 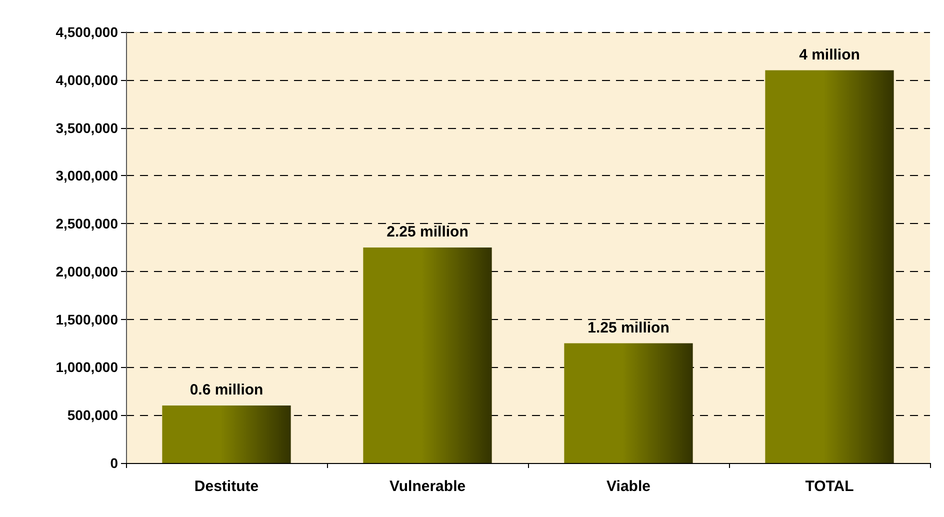 I want to click on y-tick-label: 2,000,000, so click(x=87, y=271).